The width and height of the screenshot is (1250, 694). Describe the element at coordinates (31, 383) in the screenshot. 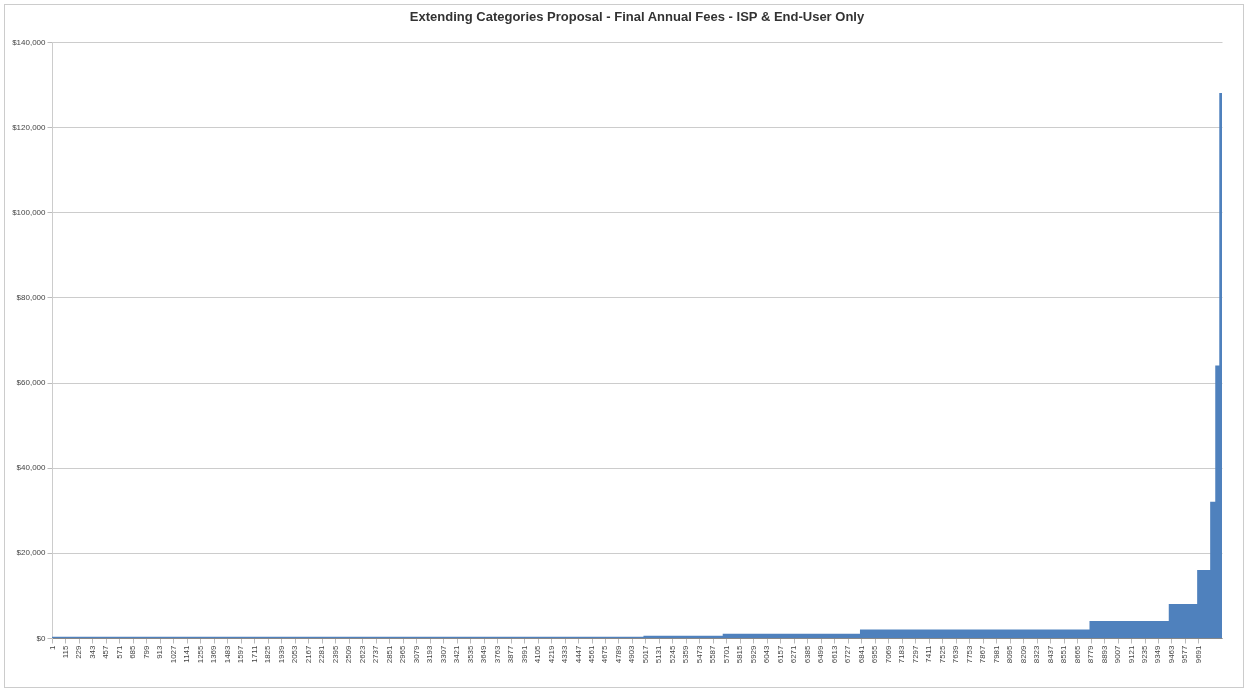

I see `y-tick-label: $60,000` at that location.